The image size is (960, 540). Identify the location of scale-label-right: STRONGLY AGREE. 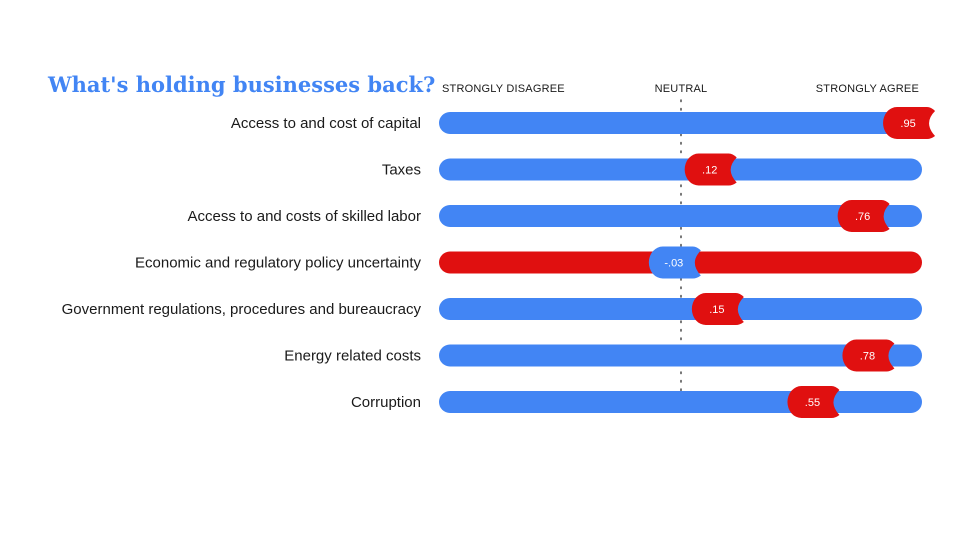
(867, 89).